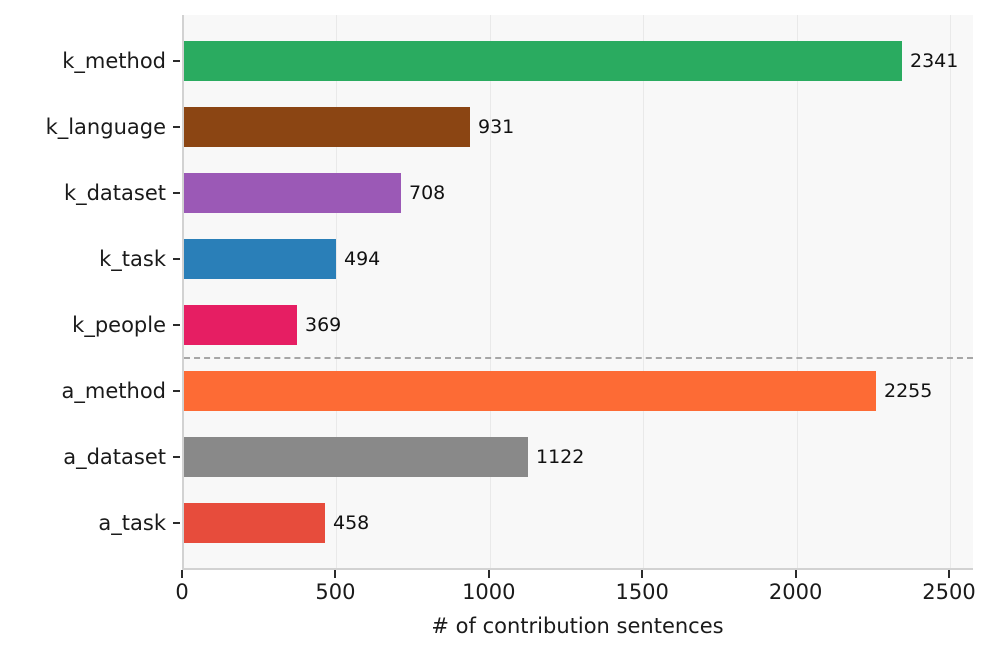  Describe the element at coordinates (795, 592) in the screenshot. I see `x-tick-label: 2000` at that location.